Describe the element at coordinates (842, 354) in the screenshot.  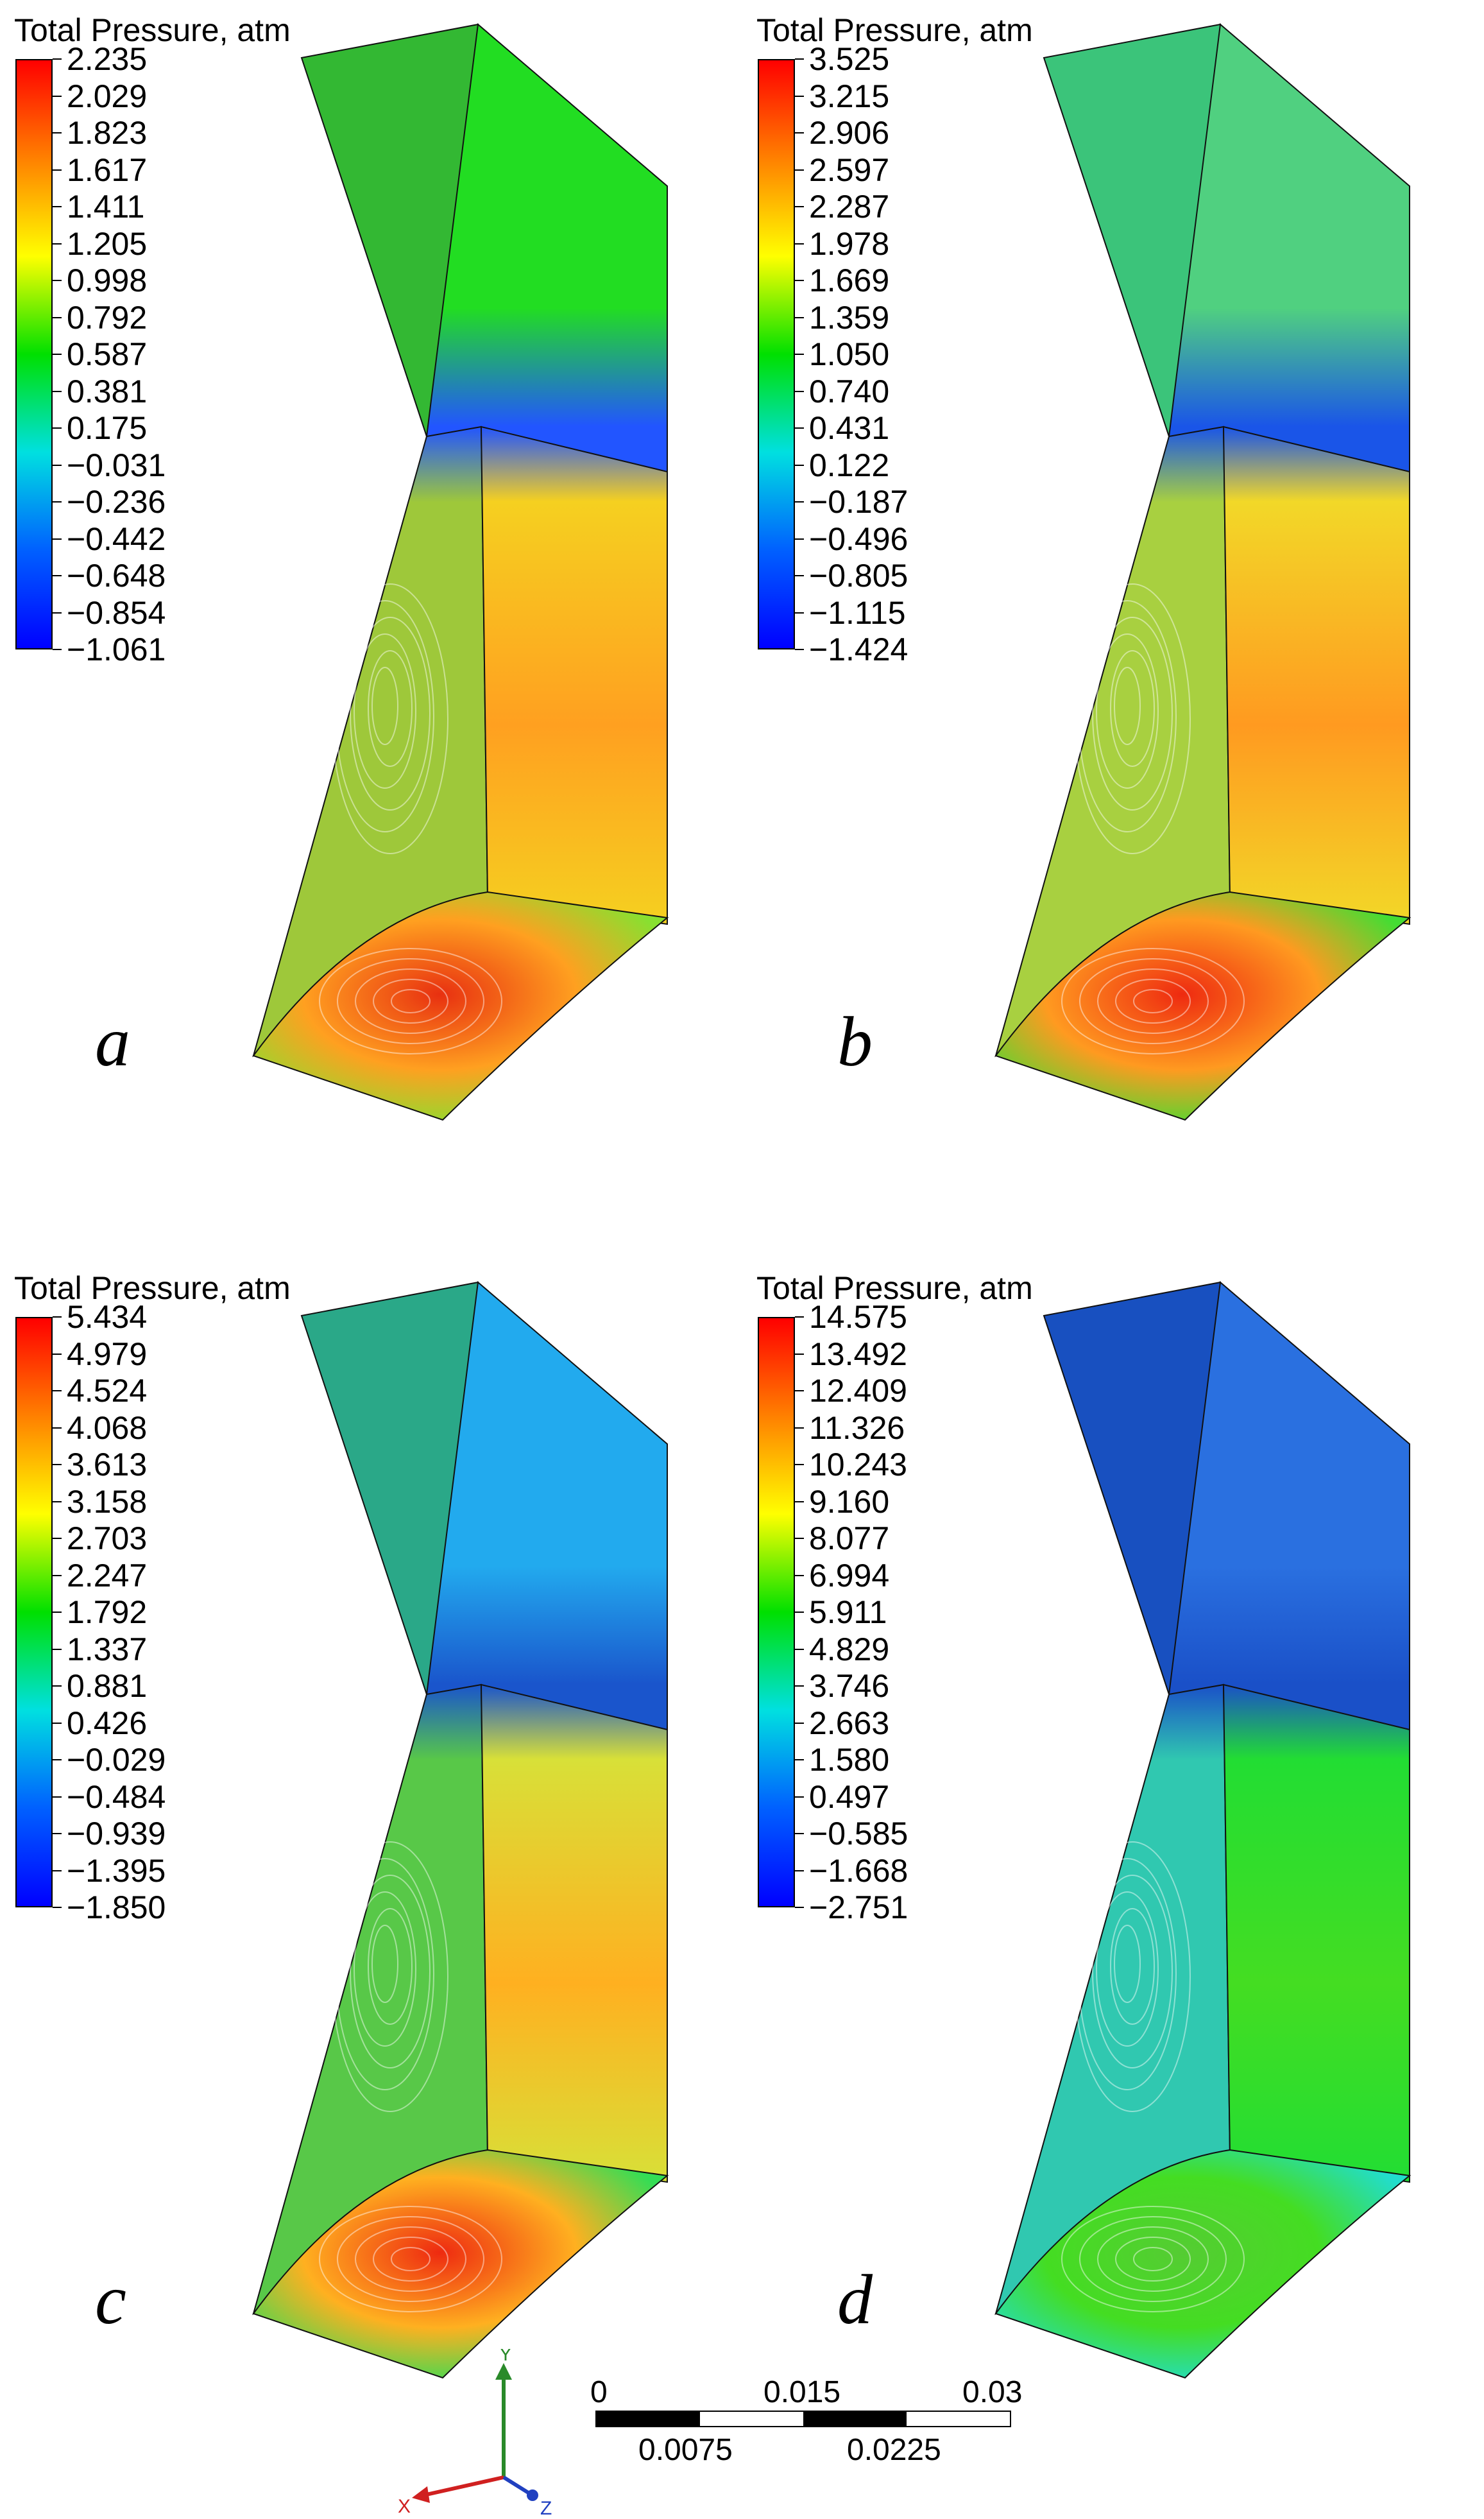
I see `colorbar-tick-label: 1.050` at that location.